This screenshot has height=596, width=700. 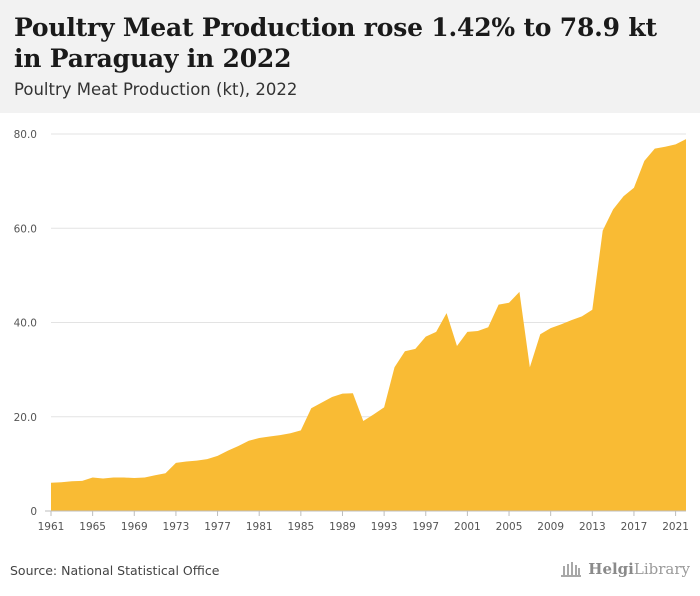 What do you see at coordinates (571, 569) in the screenshot?
I see `library-columns-icon` at bounding box center [571, 569].